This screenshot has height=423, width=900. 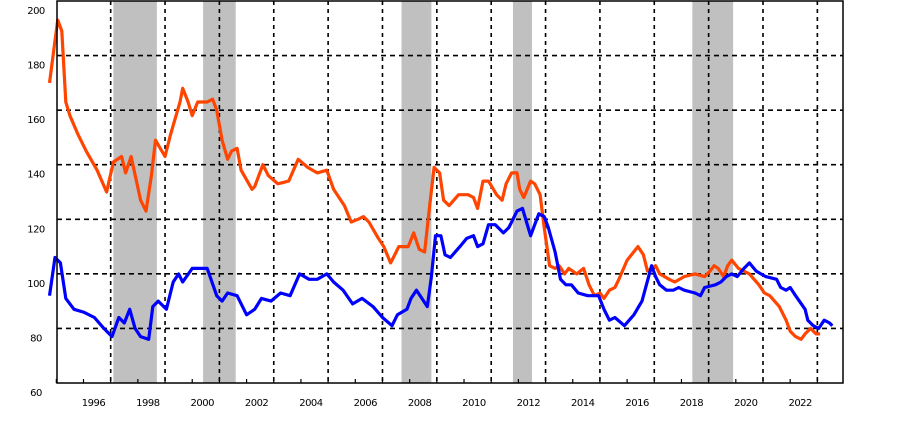 I want to click on x-tick-label: 2016, so click(x=637, y=403).